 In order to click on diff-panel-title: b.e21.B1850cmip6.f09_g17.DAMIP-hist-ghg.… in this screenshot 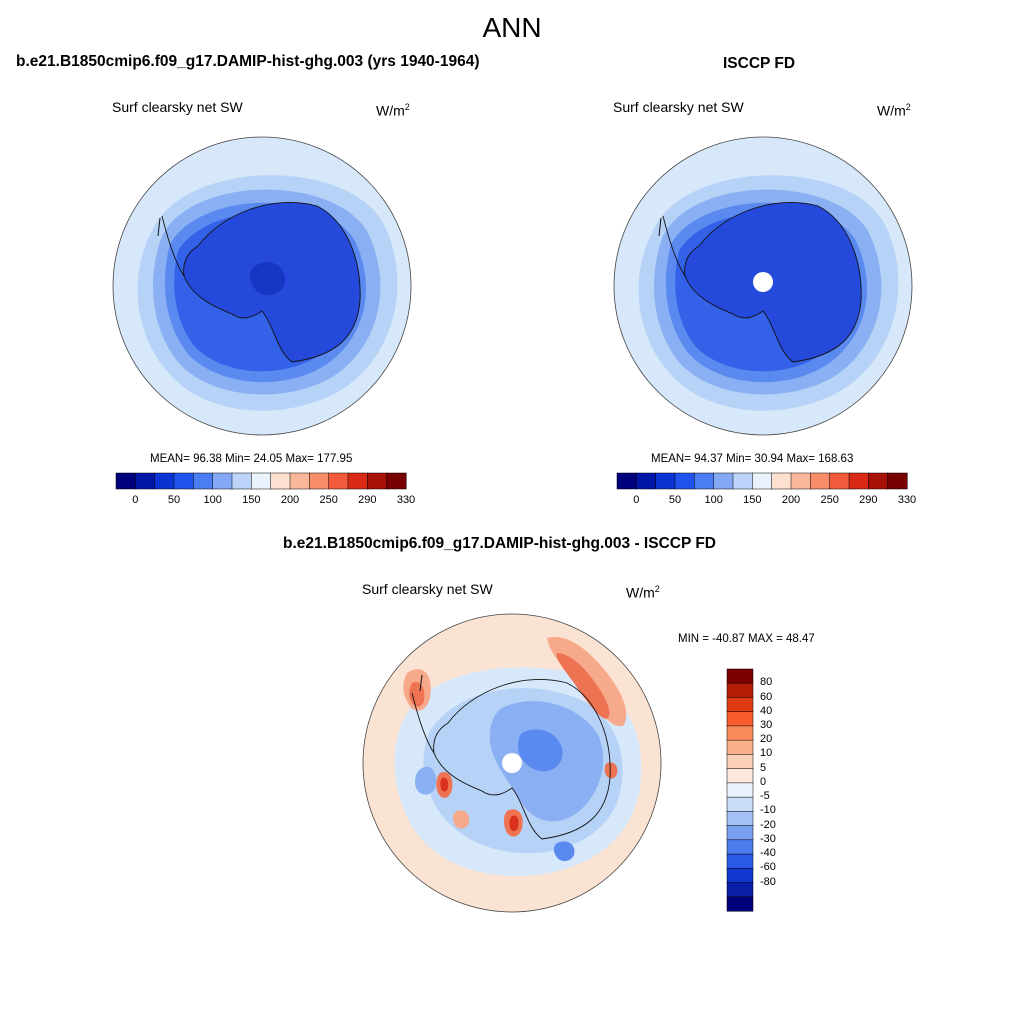, I will do `click(499, 543)`.